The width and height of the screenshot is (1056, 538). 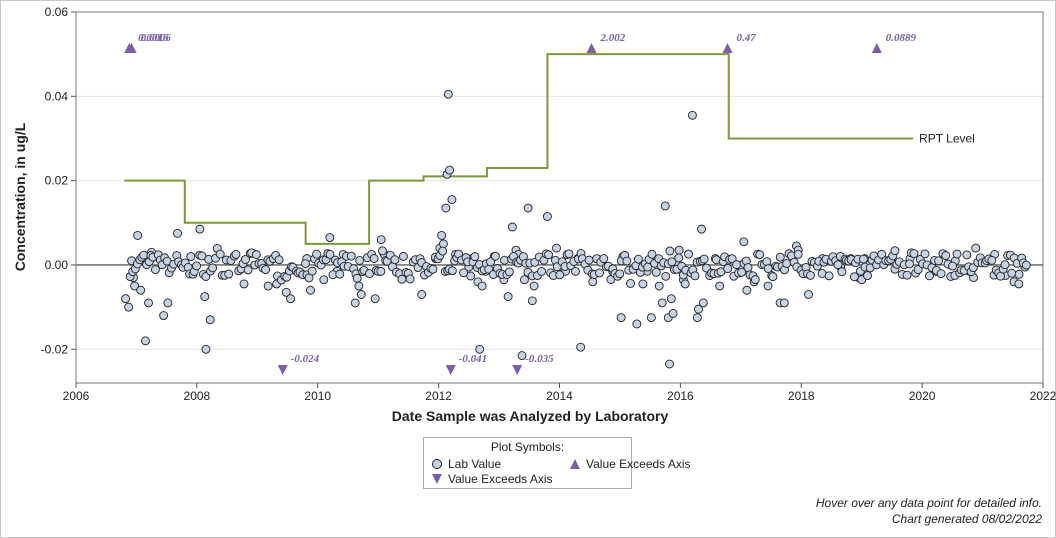 I want to click on exceeds-above-marker, so click(x=131, y=48).